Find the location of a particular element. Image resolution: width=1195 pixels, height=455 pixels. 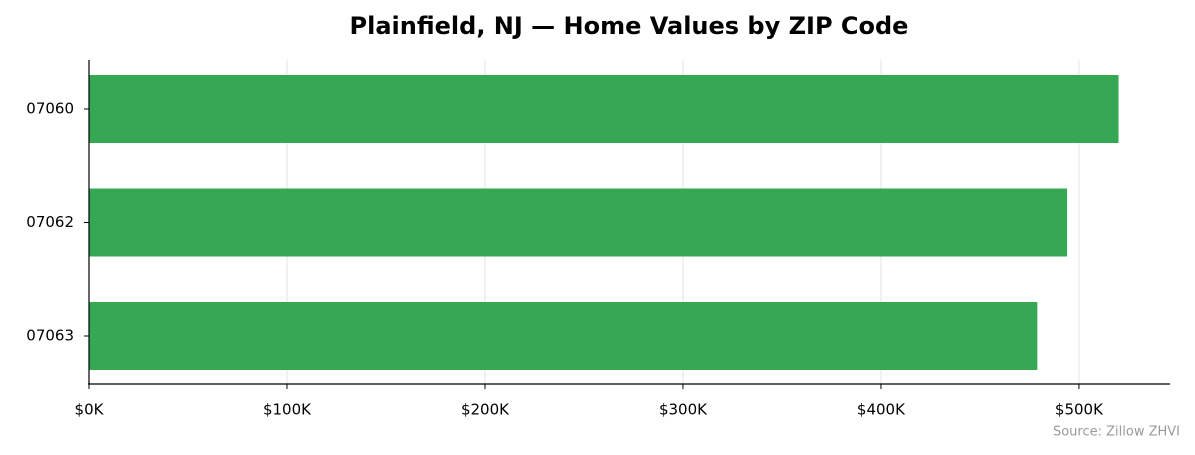

source-note: Source: Zillow ZHVI is located at coordinates (1116, 432).